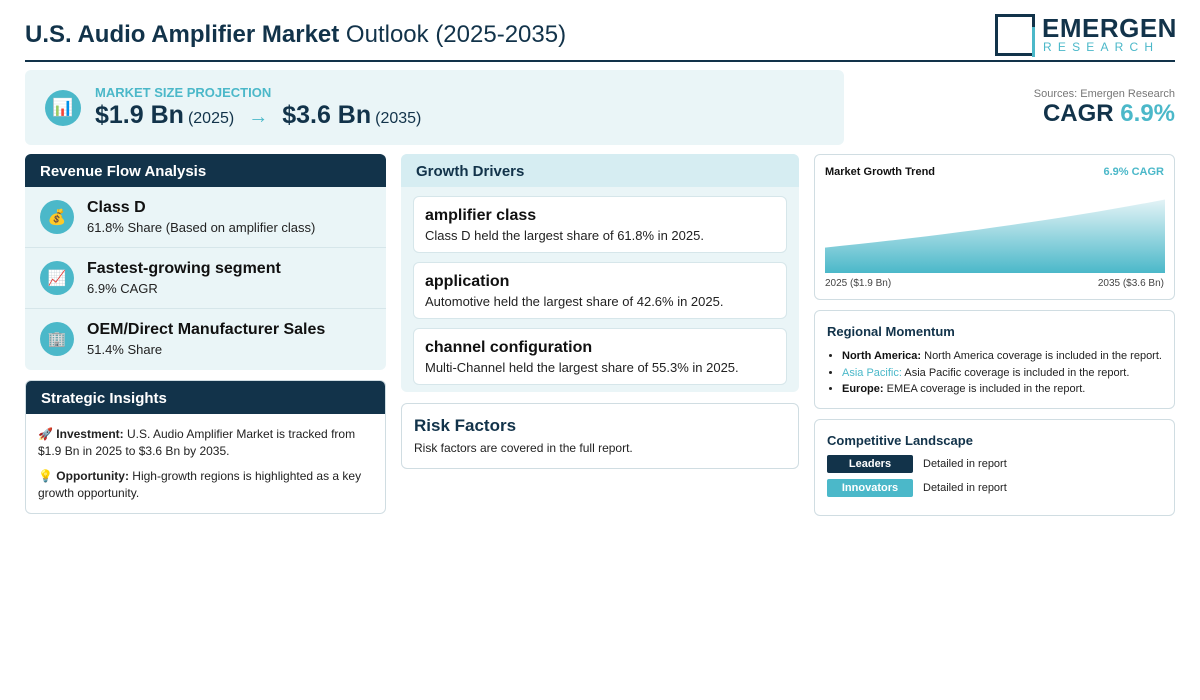 This screenshot has width=1200, height=700. What do you see at coordinates (45, 434) in the screenshot?
I see `rocket-icon: 🚀` at bounding box center [45, 434].